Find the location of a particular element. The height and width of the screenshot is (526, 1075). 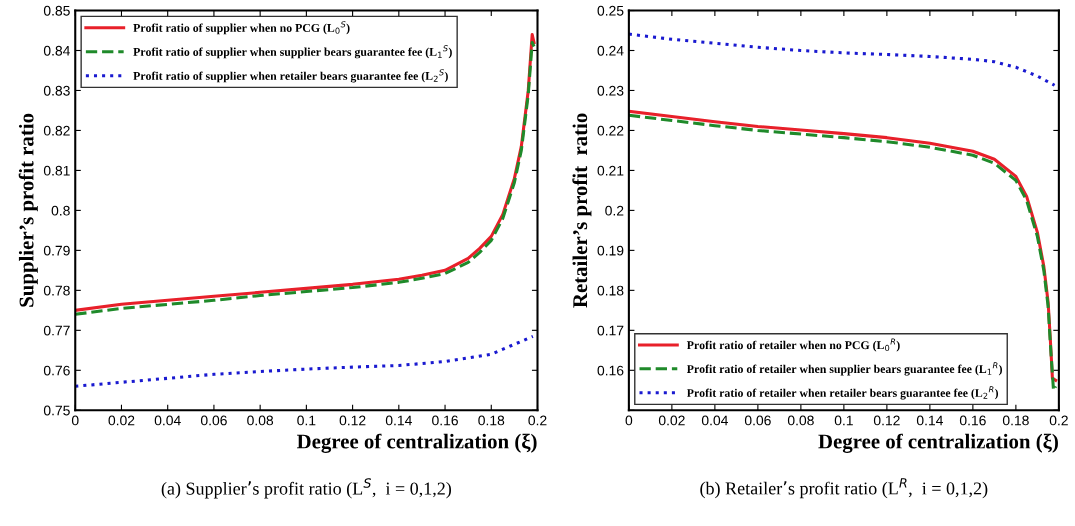

y-tick-label: 0.83 is located at coordinates (56, 90).